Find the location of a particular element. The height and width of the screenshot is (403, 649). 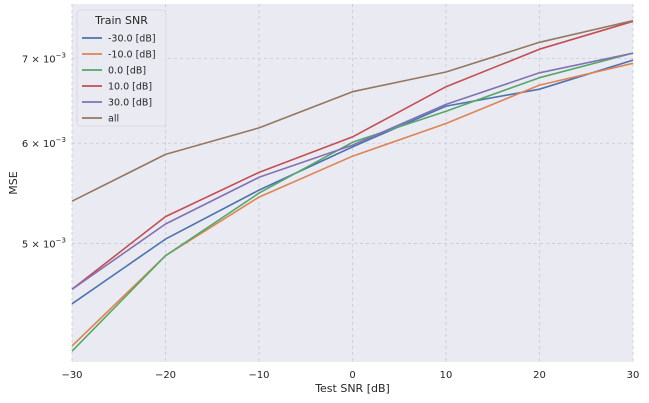

x-tick-label: −10 is located at coordinates (258, 375).